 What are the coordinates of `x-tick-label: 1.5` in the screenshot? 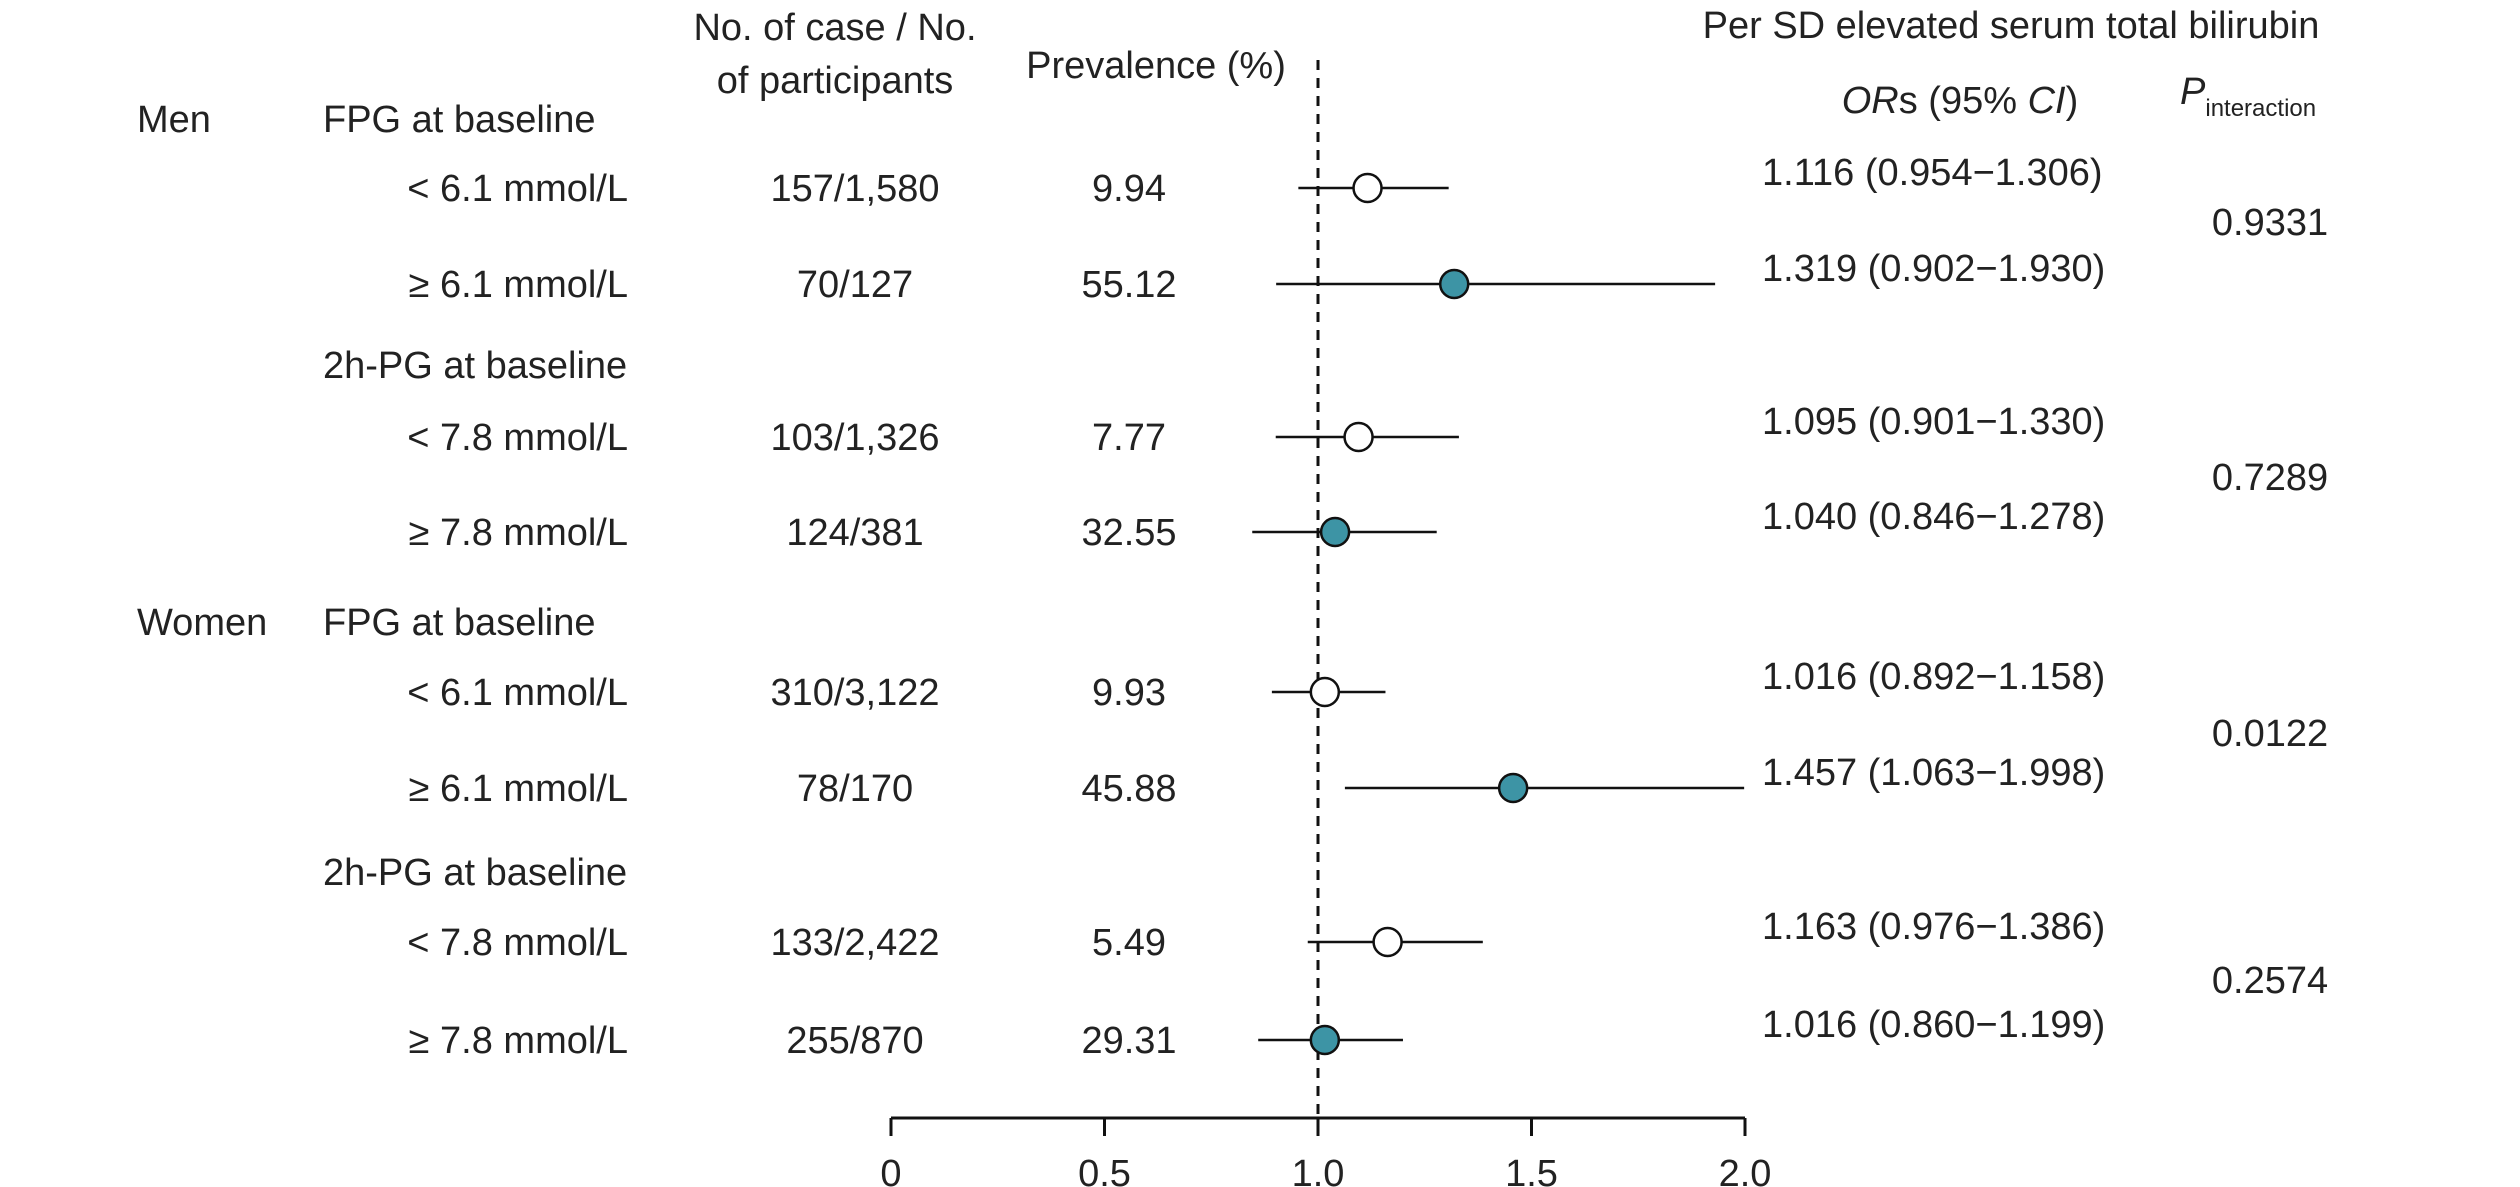 It's located at (1531, 1170).